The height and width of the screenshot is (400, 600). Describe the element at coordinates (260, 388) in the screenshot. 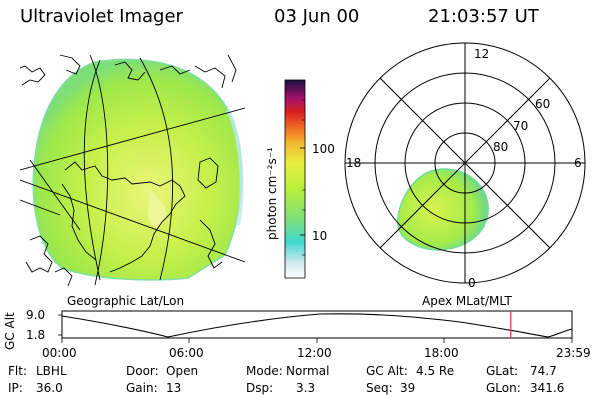

I see `dsp-label: Dsp:` at that location.